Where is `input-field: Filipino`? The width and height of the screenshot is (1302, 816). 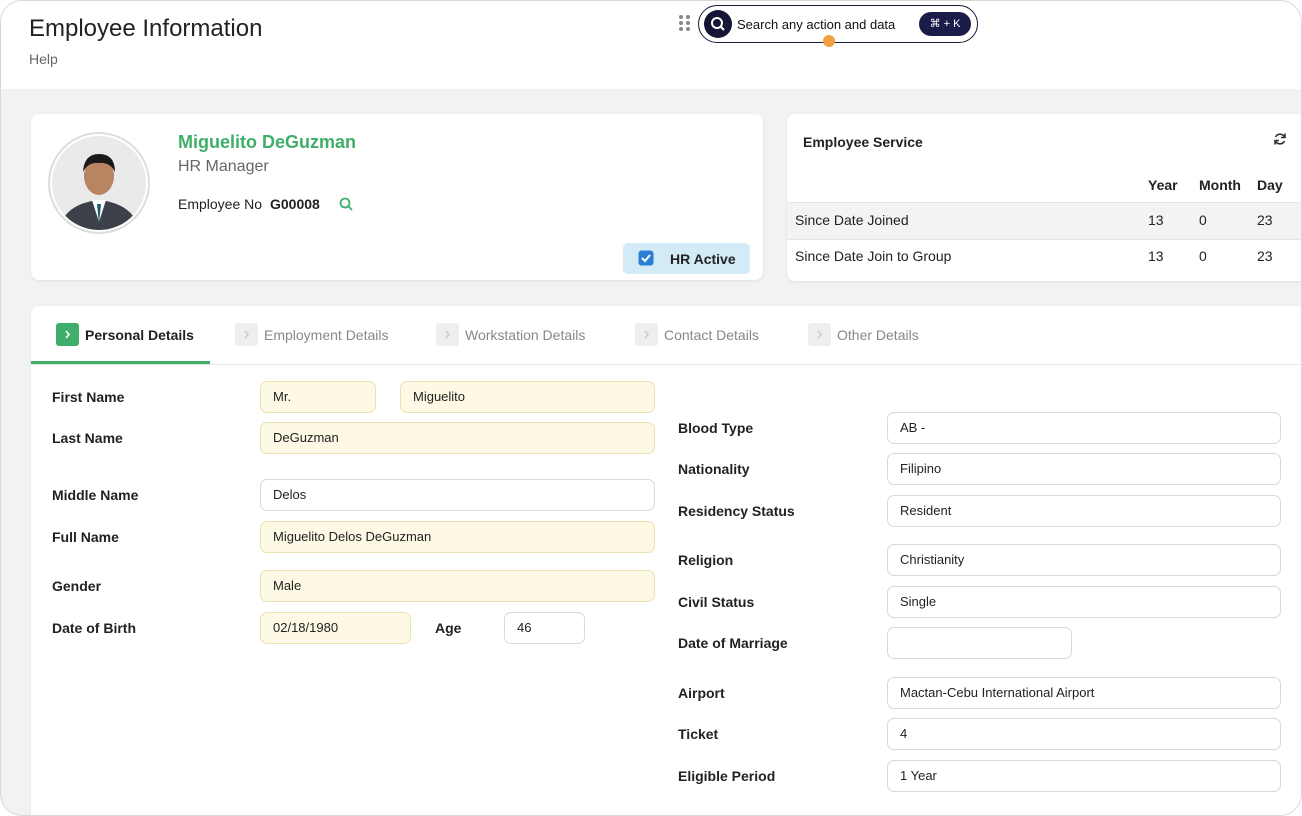
input-field: Filipino is located at coordinates (1084, 469).